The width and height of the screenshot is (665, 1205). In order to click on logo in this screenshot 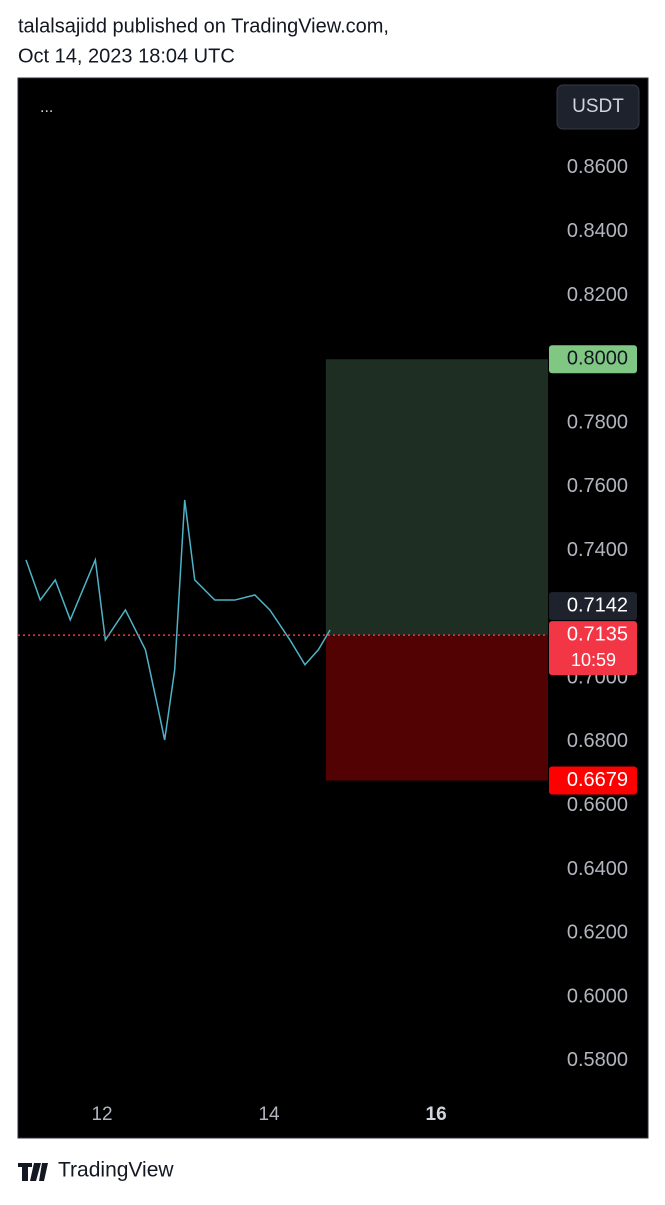, I will do `click(33, 1172)`.